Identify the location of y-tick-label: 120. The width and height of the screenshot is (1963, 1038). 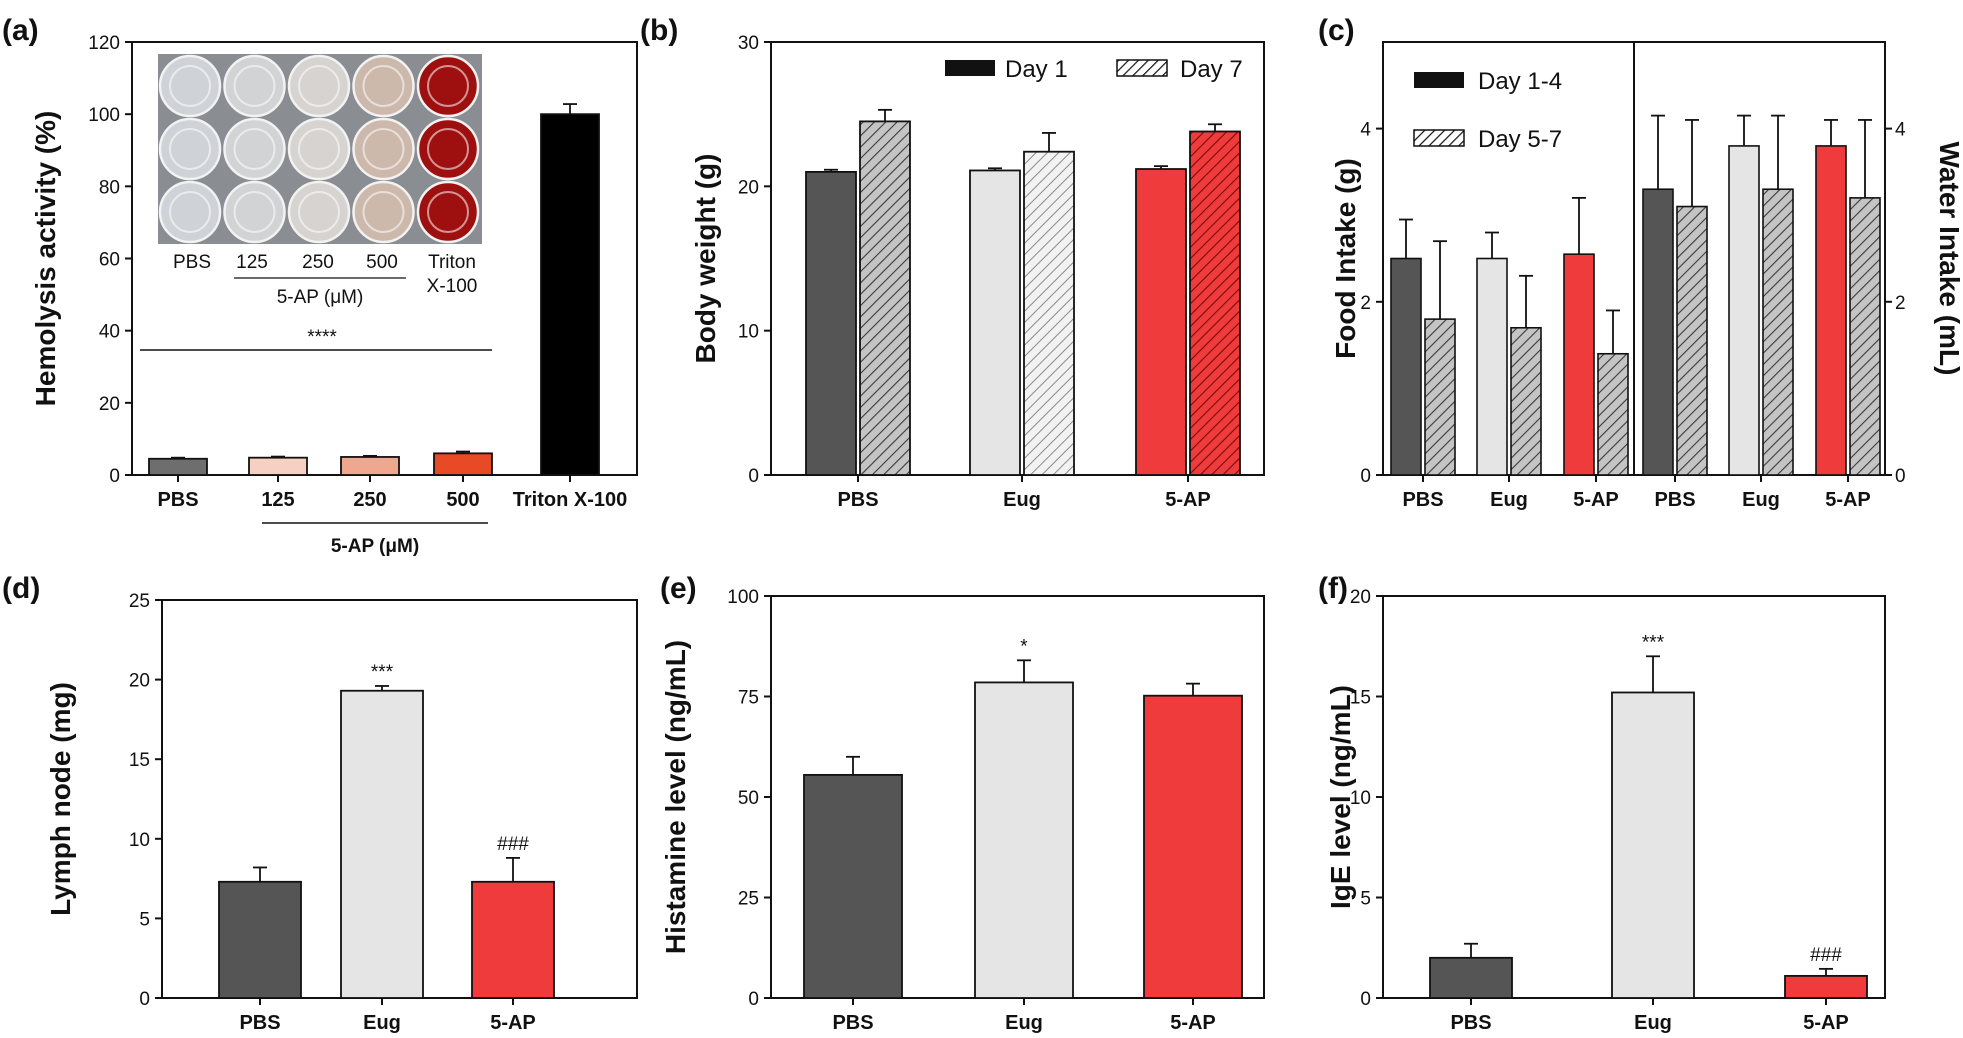
(104, 43).